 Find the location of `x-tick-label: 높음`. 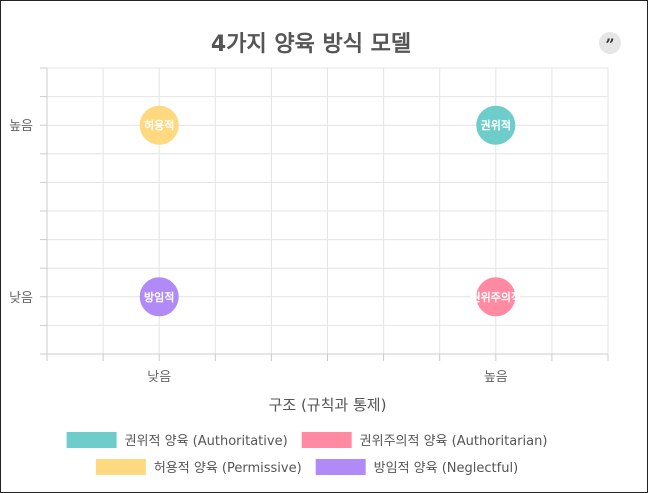

x-tick-label: 높음 is located at coordinates (496, 377).